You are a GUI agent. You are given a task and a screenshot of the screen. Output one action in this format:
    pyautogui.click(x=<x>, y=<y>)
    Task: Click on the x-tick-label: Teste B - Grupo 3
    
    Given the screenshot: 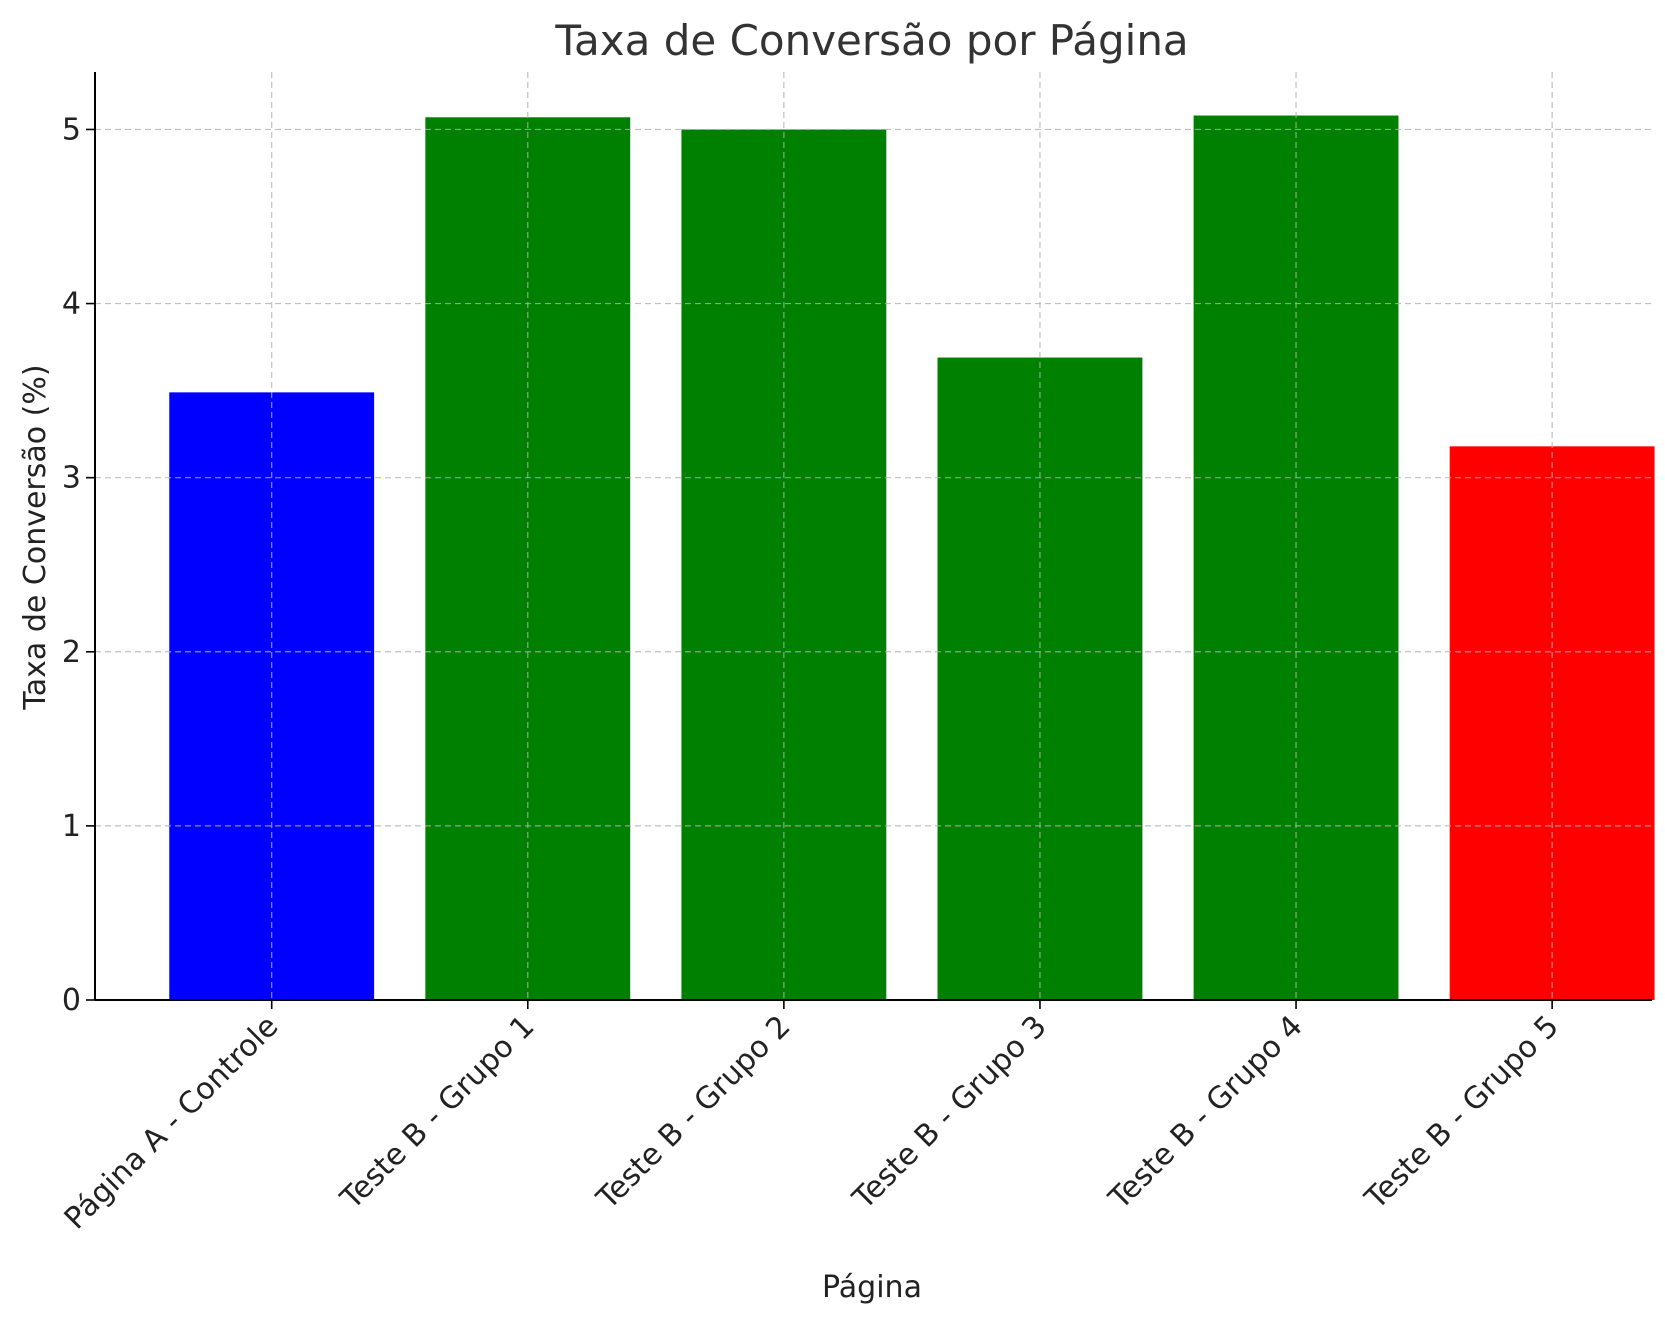 What is the action you would take?
    pyautogui.click(x=950, y=1113)
    